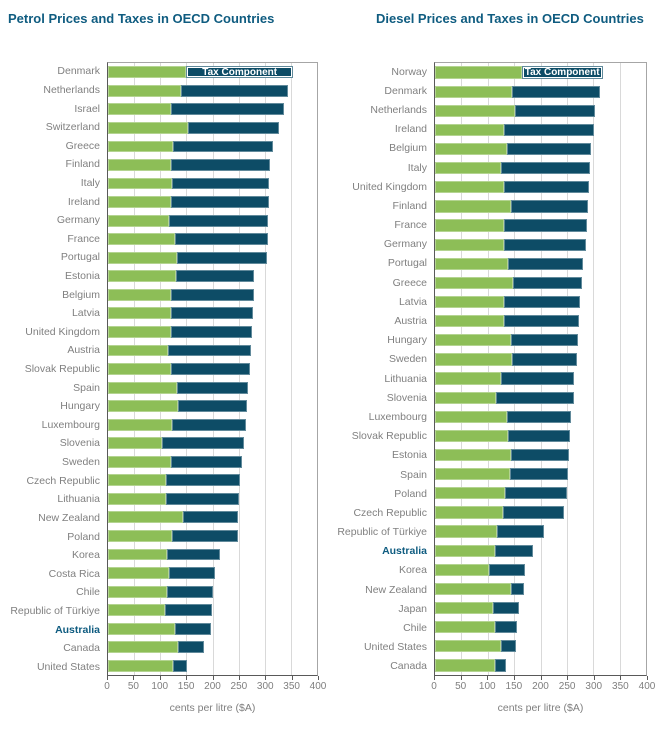 This screenshot has height=731, width=659. Describe the element at coordinates (647, 686) in the screenshot. I see `x-axis-tick-label: 400` at that location.